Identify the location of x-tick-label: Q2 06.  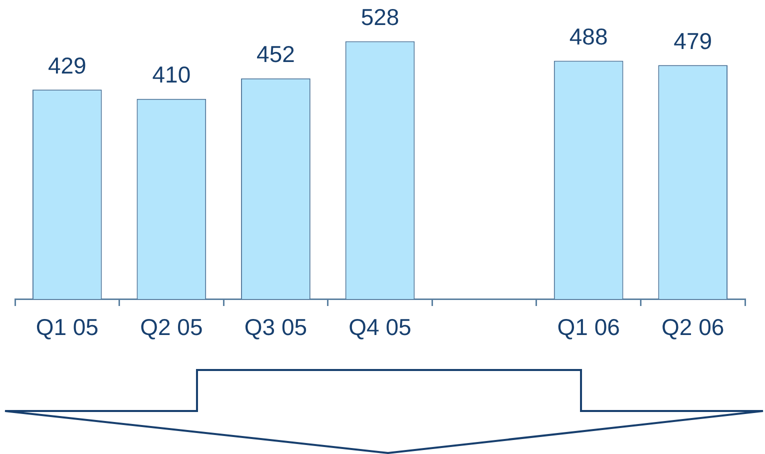
(693, 327).